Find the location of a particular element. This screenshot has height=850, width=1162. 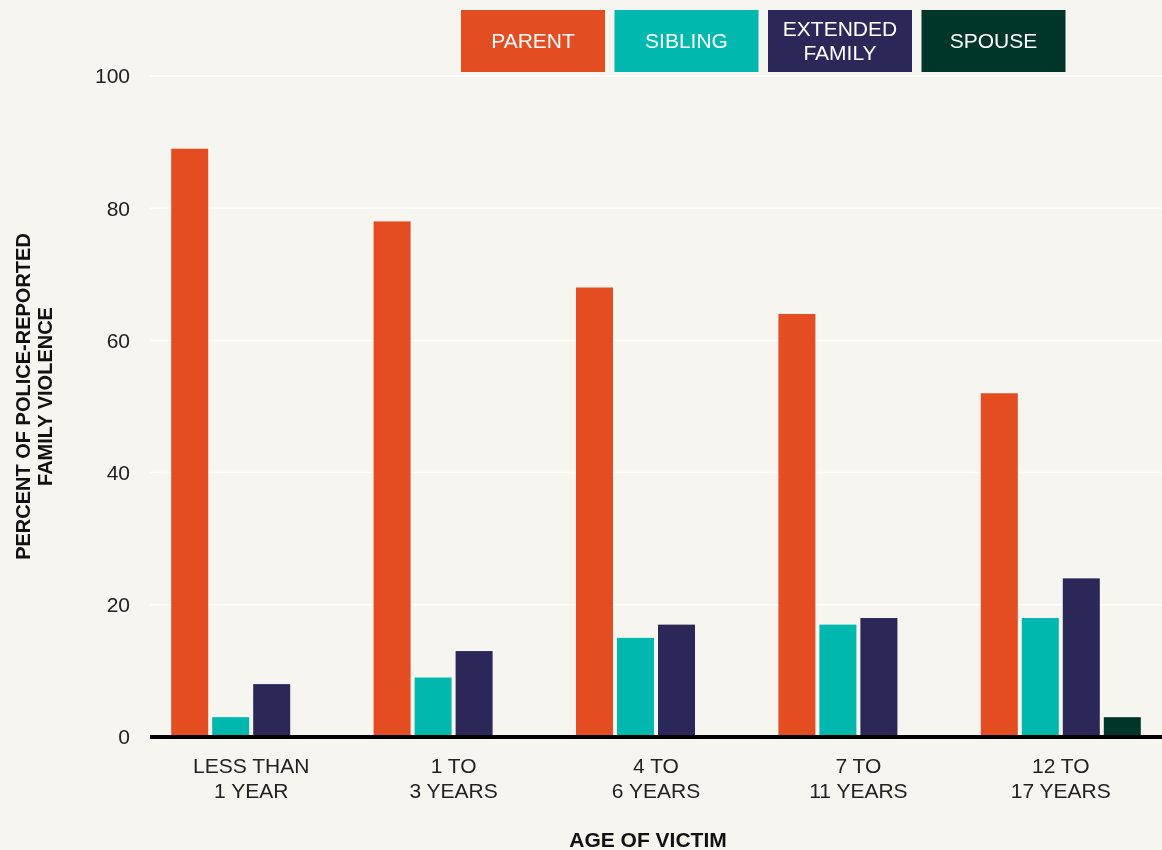

y-axis-title: PERCENT OF POLICE-REPORTED FAMILY VIOLENCE is located at coordinates (34, 396).